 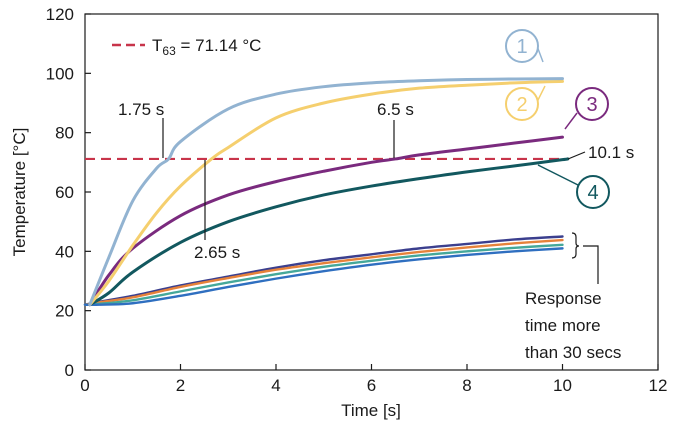 What do you see at coordinates (64, 251) in the screenshot?
I see `y-tick-label: 40` at bounding box center [64, 251].